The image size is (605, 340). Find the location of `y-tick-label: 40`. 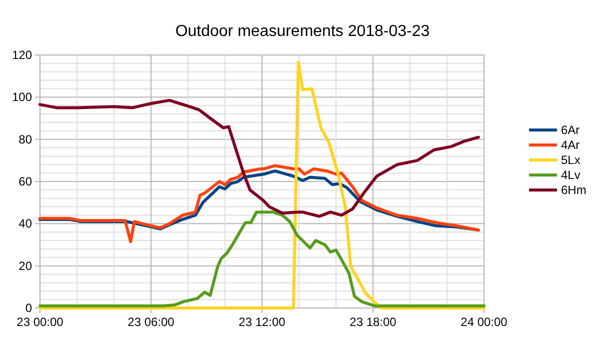

y-tick-label: 40 is located at coordinates (25, 223).